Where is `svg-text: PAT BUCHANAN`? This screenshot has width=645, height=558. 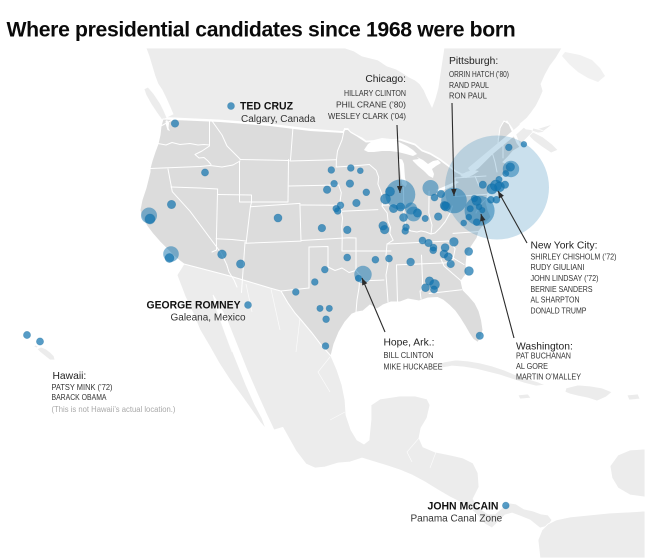
svg-text: PAT BUCHANAN is located at coordinates (543, 356).